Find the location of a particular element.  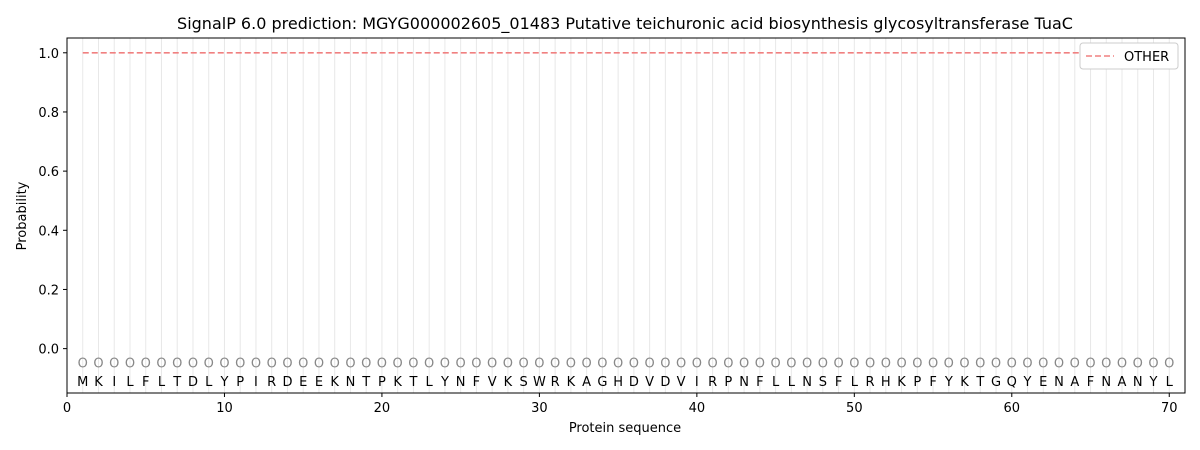

x-tick-label: 10 is located at coordinates (224, 408).